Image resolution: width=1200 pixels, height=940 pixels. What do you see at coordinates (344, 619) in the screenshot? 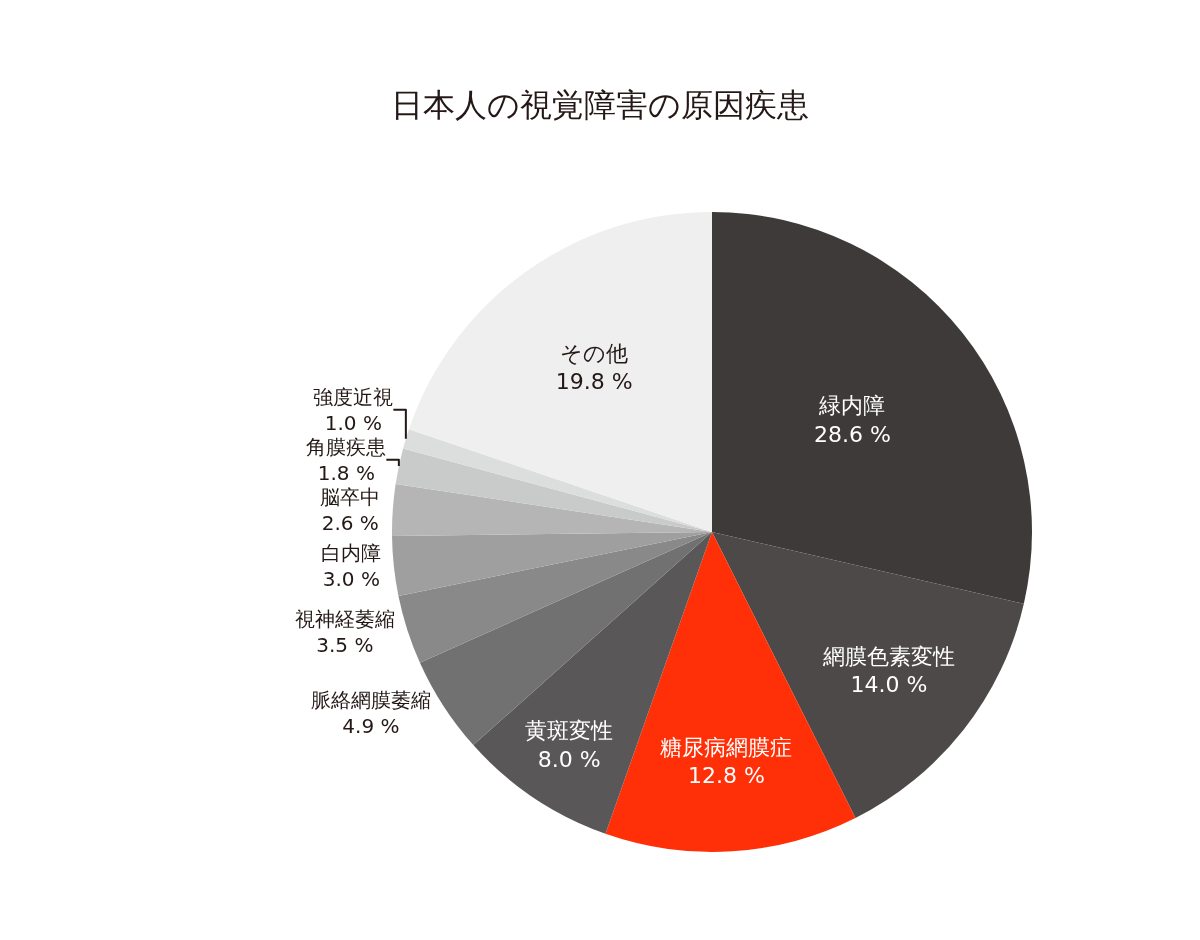
I see `slice-label: 視神経萎縮` at bounding box center [344, 619].